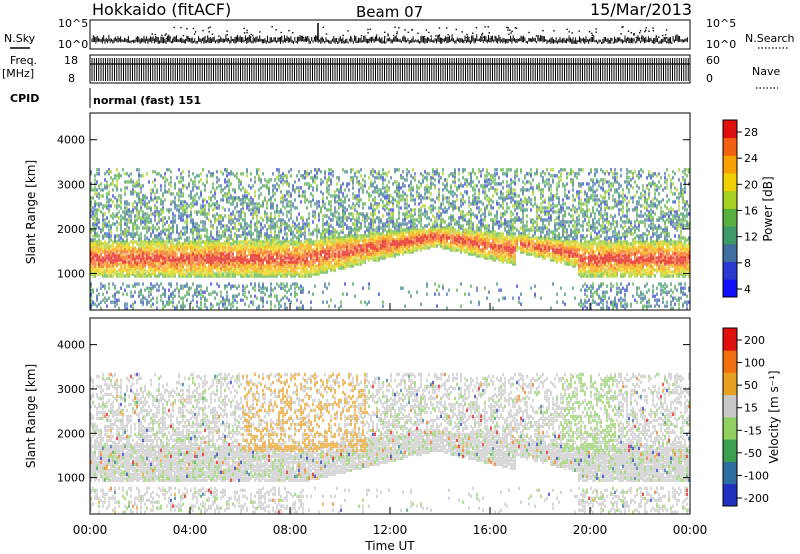  Describe the element at coordinates (770, 38) in the screenshot. I see `nsearch-label: N.Search` at that location.